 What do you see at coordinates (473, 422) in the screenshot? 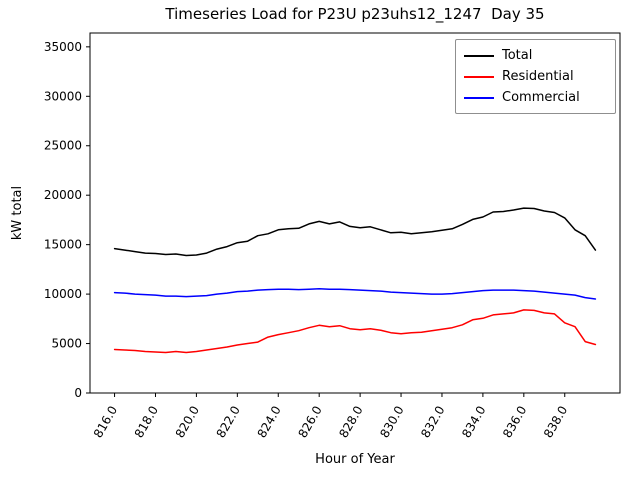
I see `x-tick-label: 834.0` at bounding box center [473, 422].